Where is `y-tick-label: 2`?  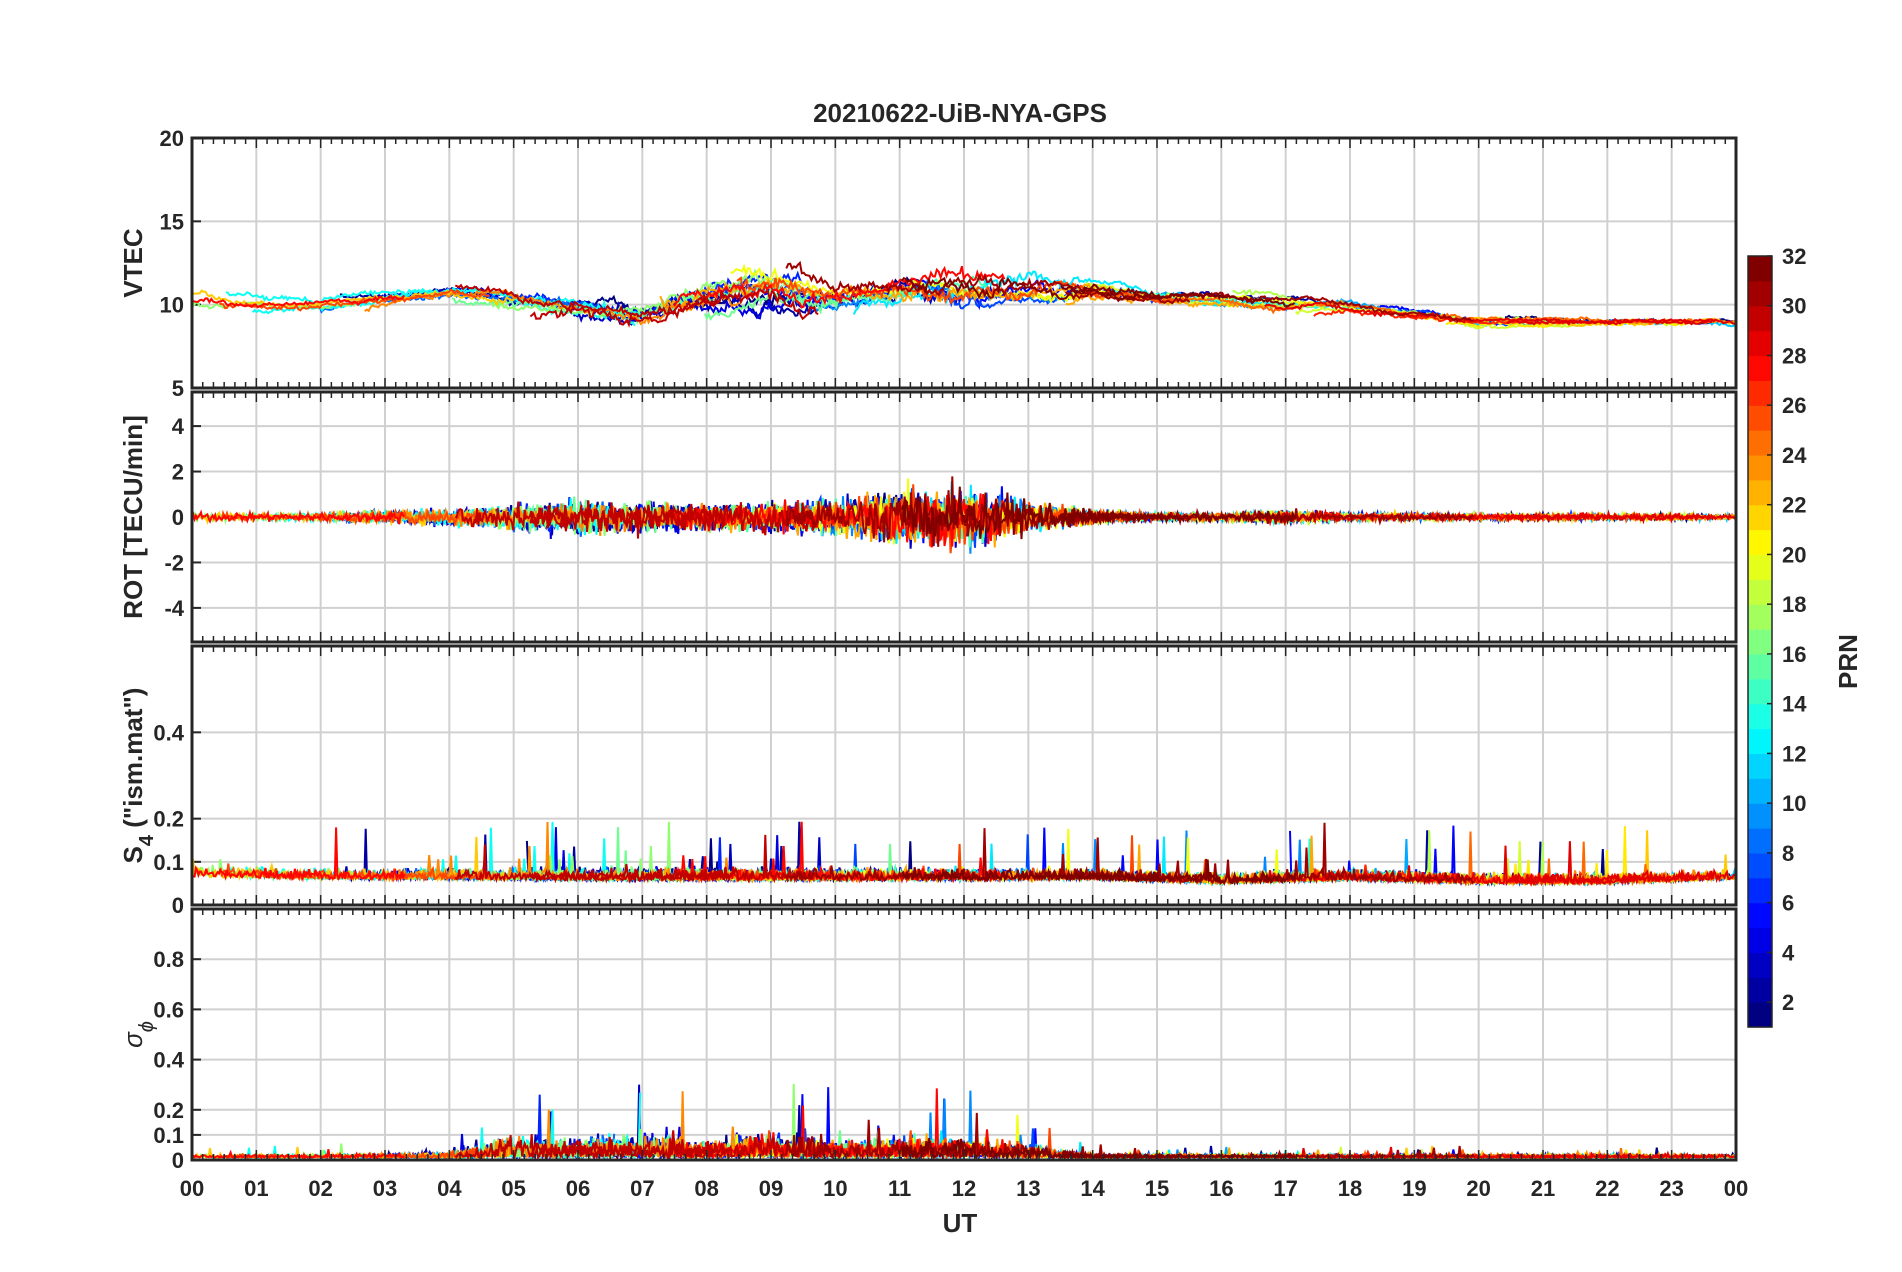
y-tick-label: 2 is located at coordinates (178, 472).